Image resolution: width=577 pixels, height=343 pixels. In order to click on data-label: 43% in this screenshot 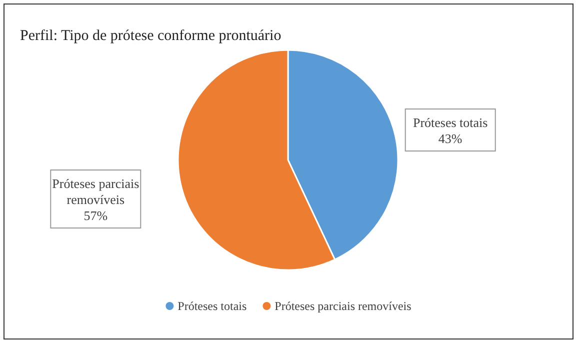, I will do `click(450, 138)`.